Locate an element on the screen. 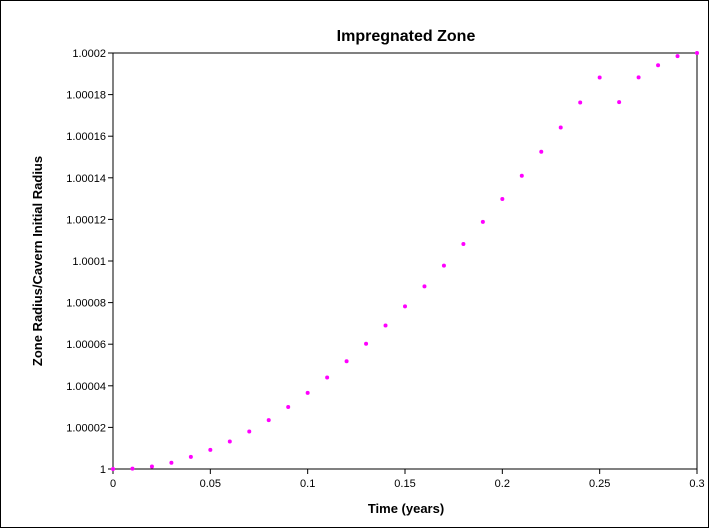  y-tick-label: 1.00004 is located at coordinates (86, 387).